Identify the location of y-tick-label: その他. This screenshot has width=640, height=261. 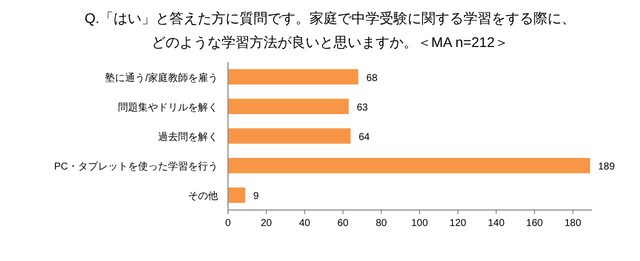
(203, 196).